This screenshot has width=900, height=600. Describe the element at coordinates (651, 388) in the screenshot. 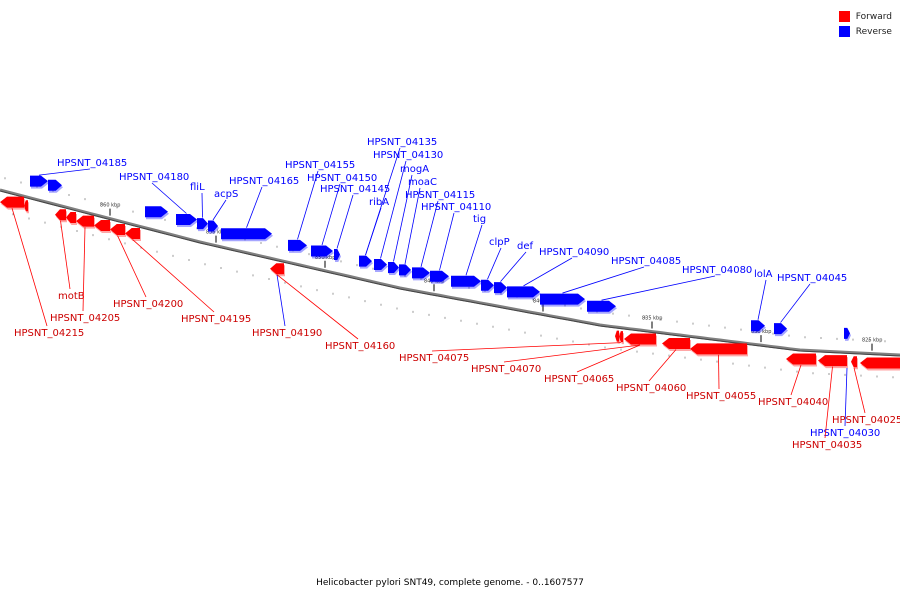

I see `forward-gene-label: HPSNT_04060` at that location.